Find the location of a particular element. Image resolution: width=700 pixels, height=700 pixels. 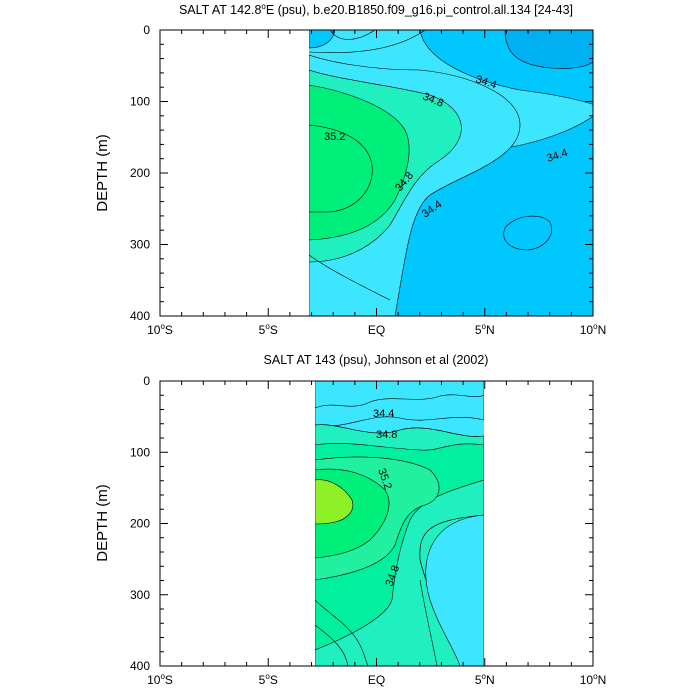

bottom-y-axis-label: DEPTH (m) is located at coordinates (102, 523).